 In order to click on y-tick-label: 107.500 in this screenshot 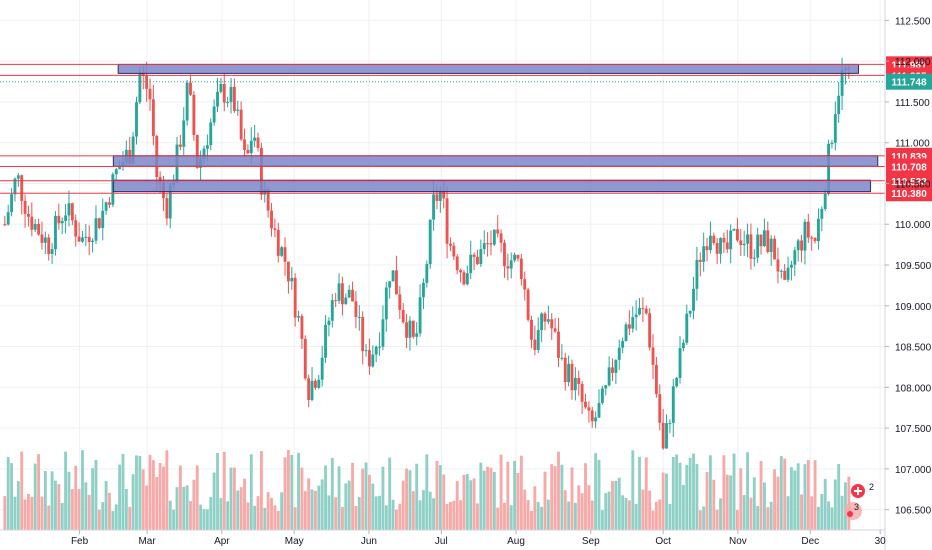, I will do `click(913, 429)`.